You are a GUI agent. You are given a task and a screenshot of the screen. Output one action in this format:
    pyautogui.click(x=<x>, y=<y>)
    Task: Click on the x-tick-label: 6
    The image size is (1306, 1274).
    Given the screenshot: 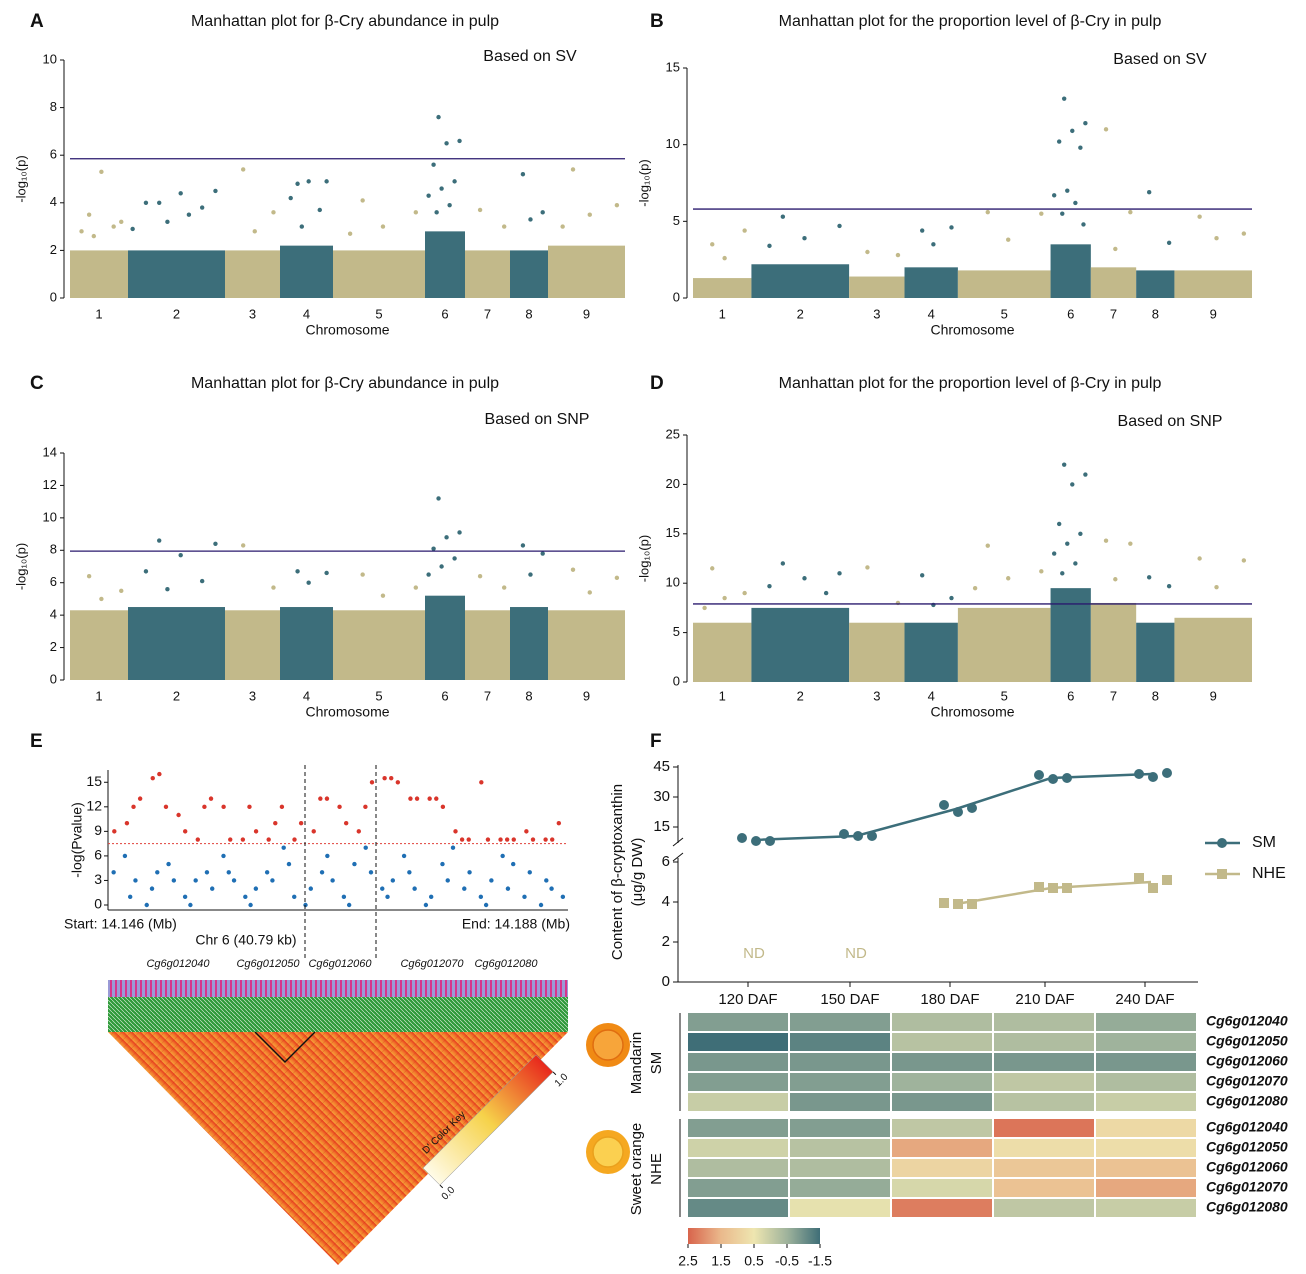 What is the action you would take?
    pyautogui.click(x=444, y=313)
    